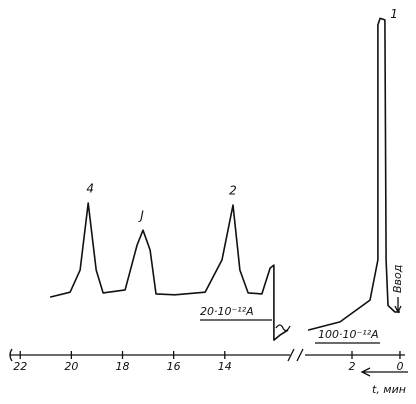 The width and height of the screenshot is (416, 404). I want to click on x-tick-label: 22, so click(20, 366).